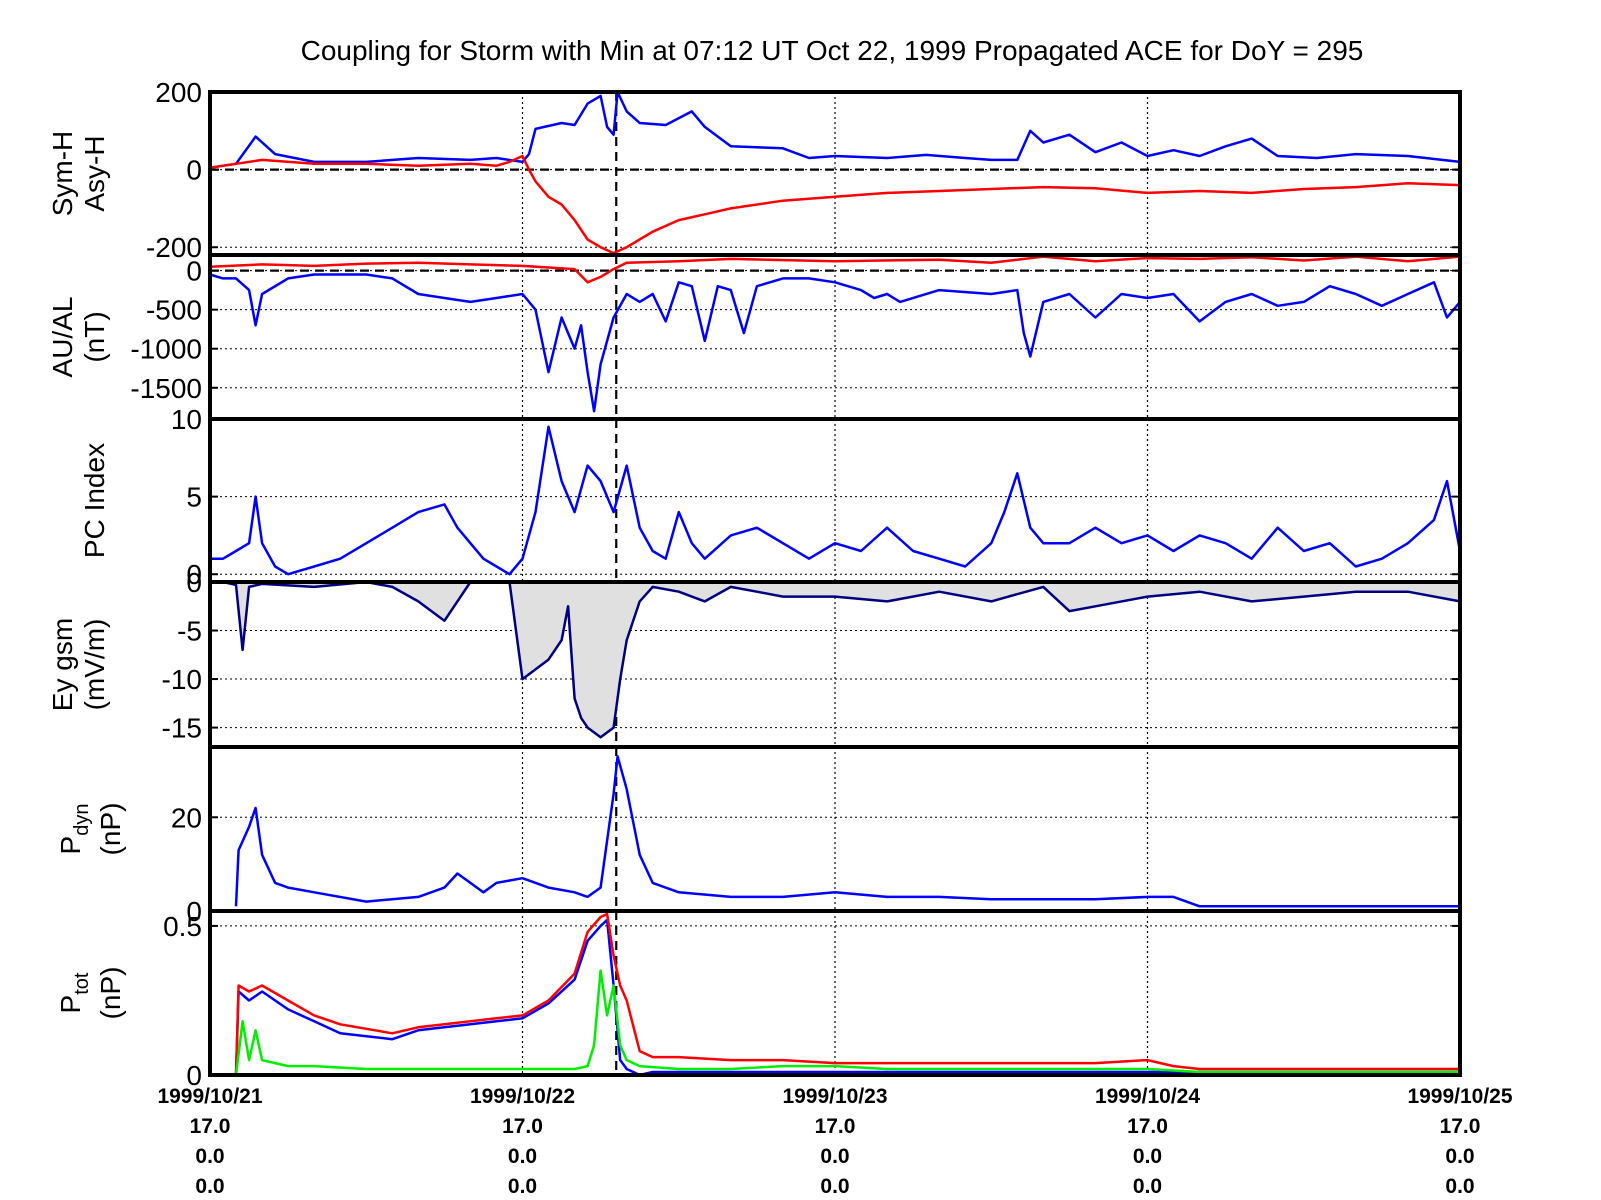 The height and width of the screenshot is (1200, 1601). What do you see at coordinates (166, 388) in the screenshot?
I see `y-tick-label: -1500` at bounding box center [166, 388].